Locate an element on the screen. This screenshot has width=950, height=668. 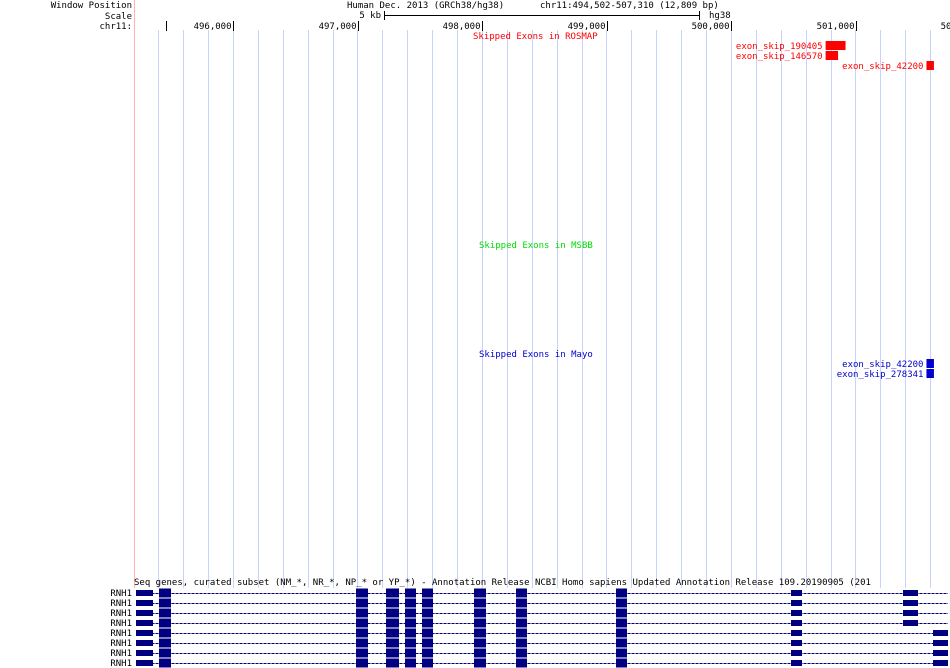
scale-db-label: hg38 is located at coordinates (720, 16).